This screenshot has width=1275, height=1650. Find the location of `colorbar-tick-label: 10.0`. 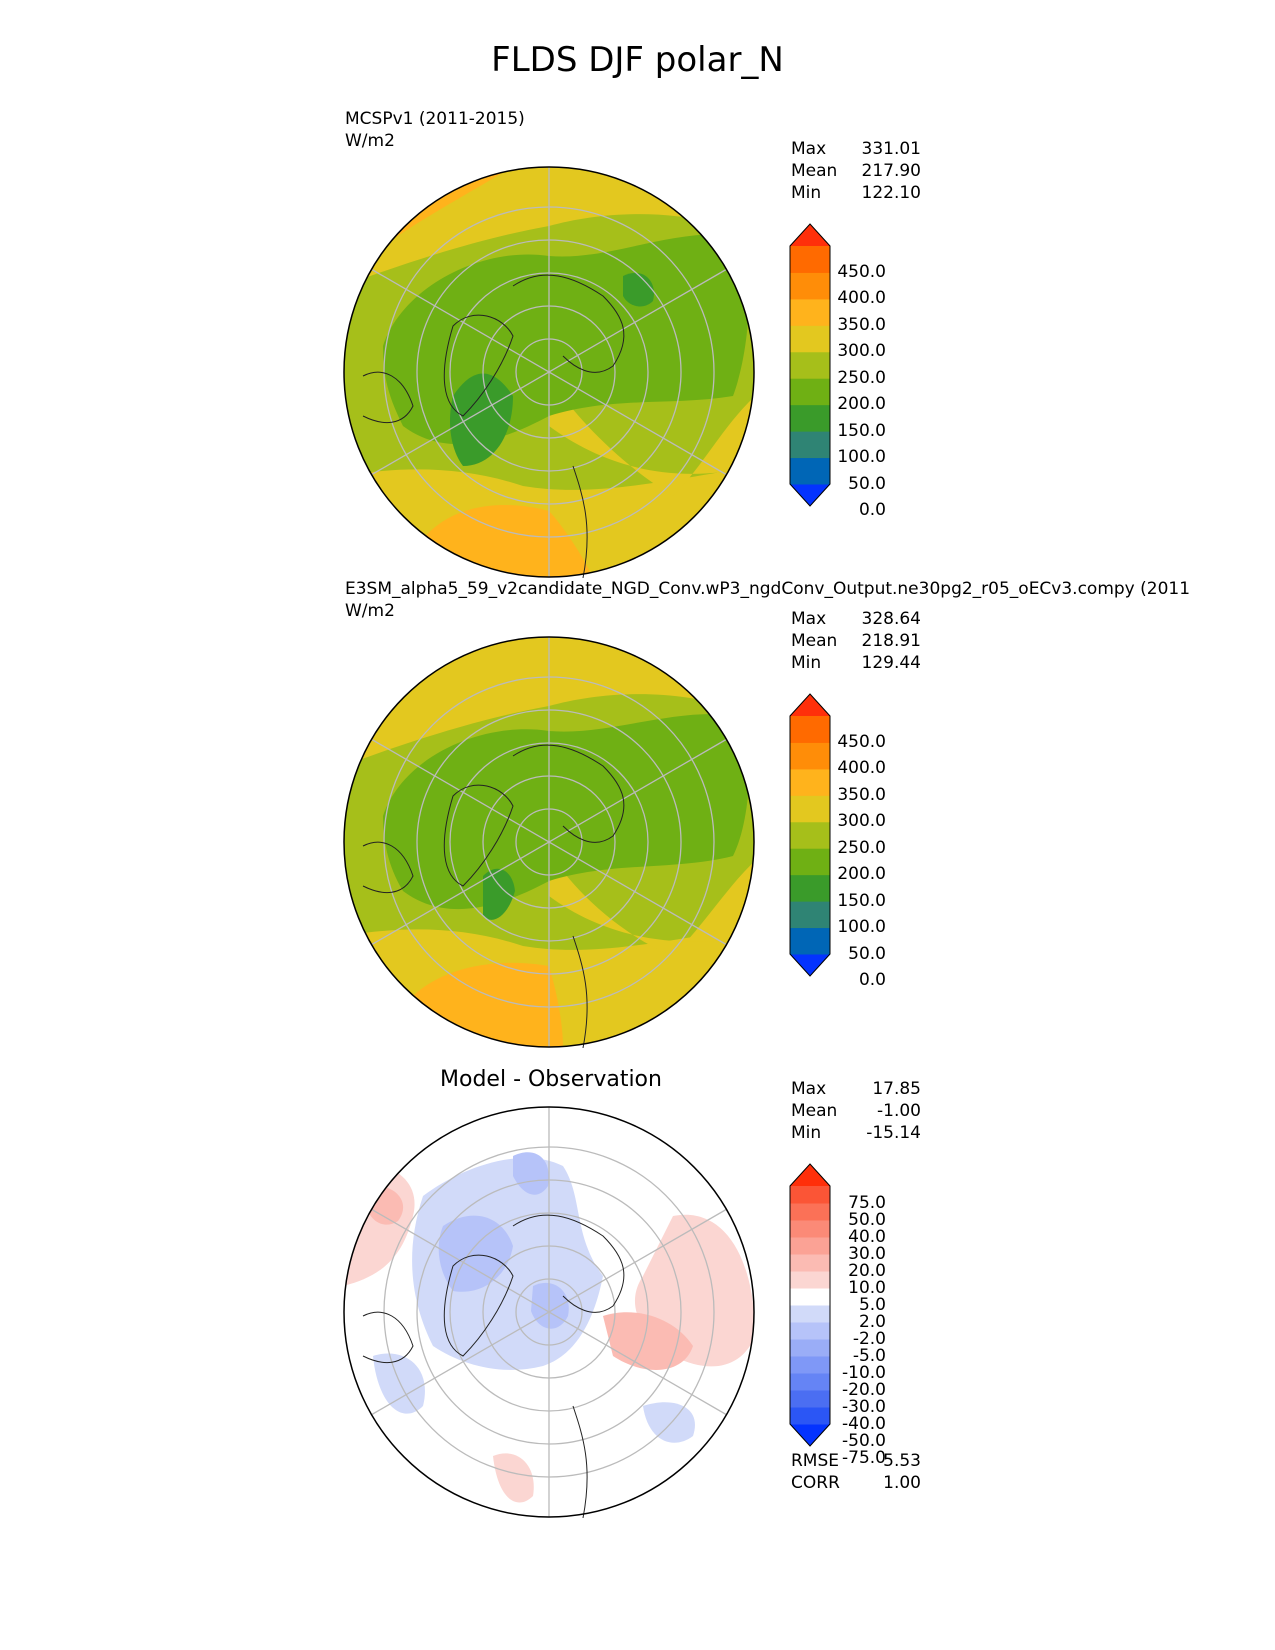

colorbar-tick-label: 10.0 is located at coordinates (867, 1288).